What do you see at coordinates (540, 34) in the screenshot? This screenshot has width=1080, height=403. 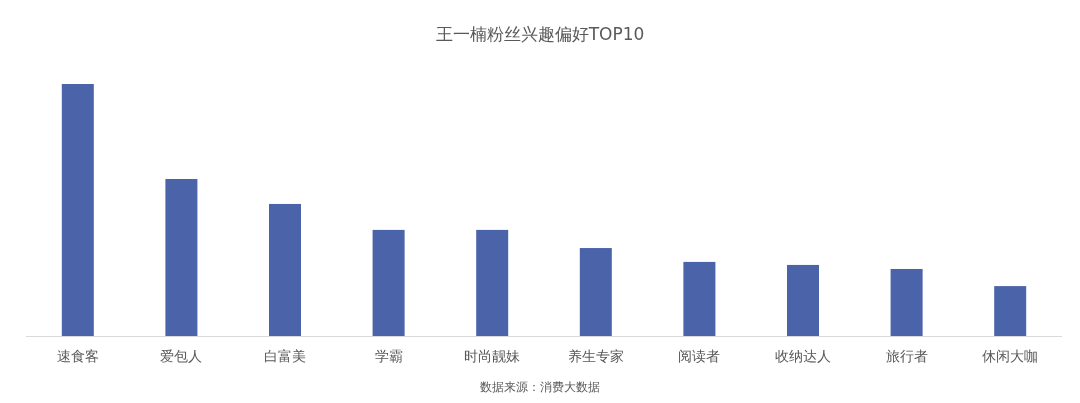 I see `chart-title: 王一楠粉丝兴趣偏好TOP10` at bounding box center [540, 34].